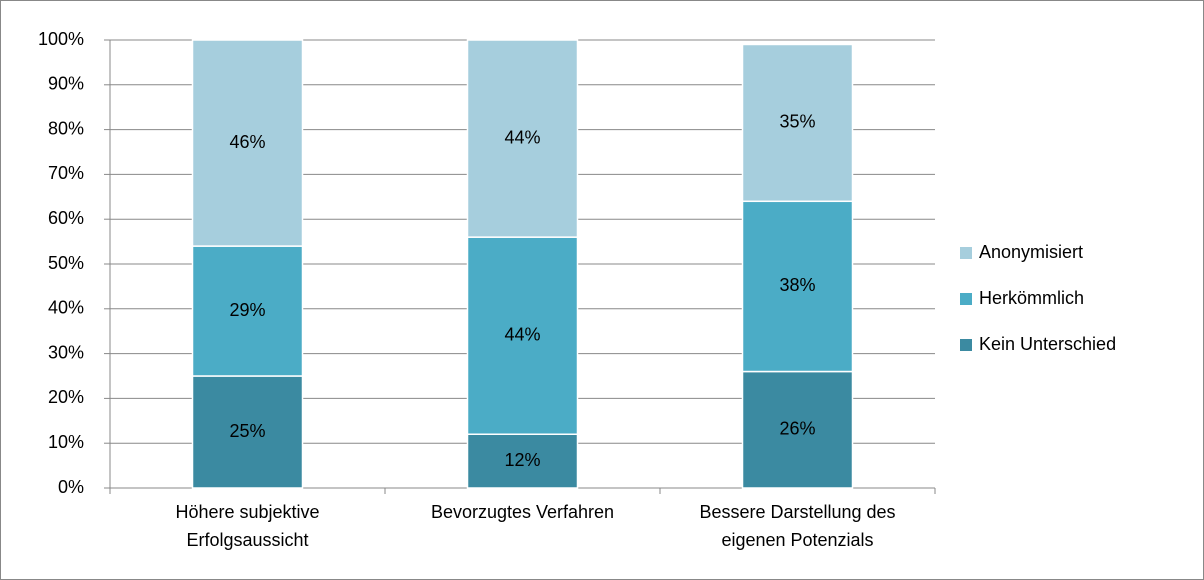  I want to click on data-label: 35%, so click(797, 122).